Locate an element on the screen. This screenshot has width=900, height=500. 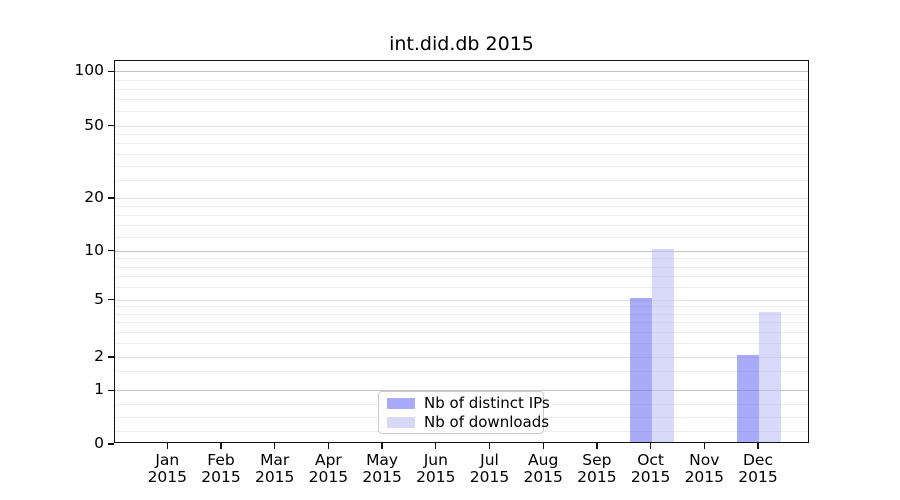
x-tick-label: Jul 2015 is located at coordinates (489, 468).